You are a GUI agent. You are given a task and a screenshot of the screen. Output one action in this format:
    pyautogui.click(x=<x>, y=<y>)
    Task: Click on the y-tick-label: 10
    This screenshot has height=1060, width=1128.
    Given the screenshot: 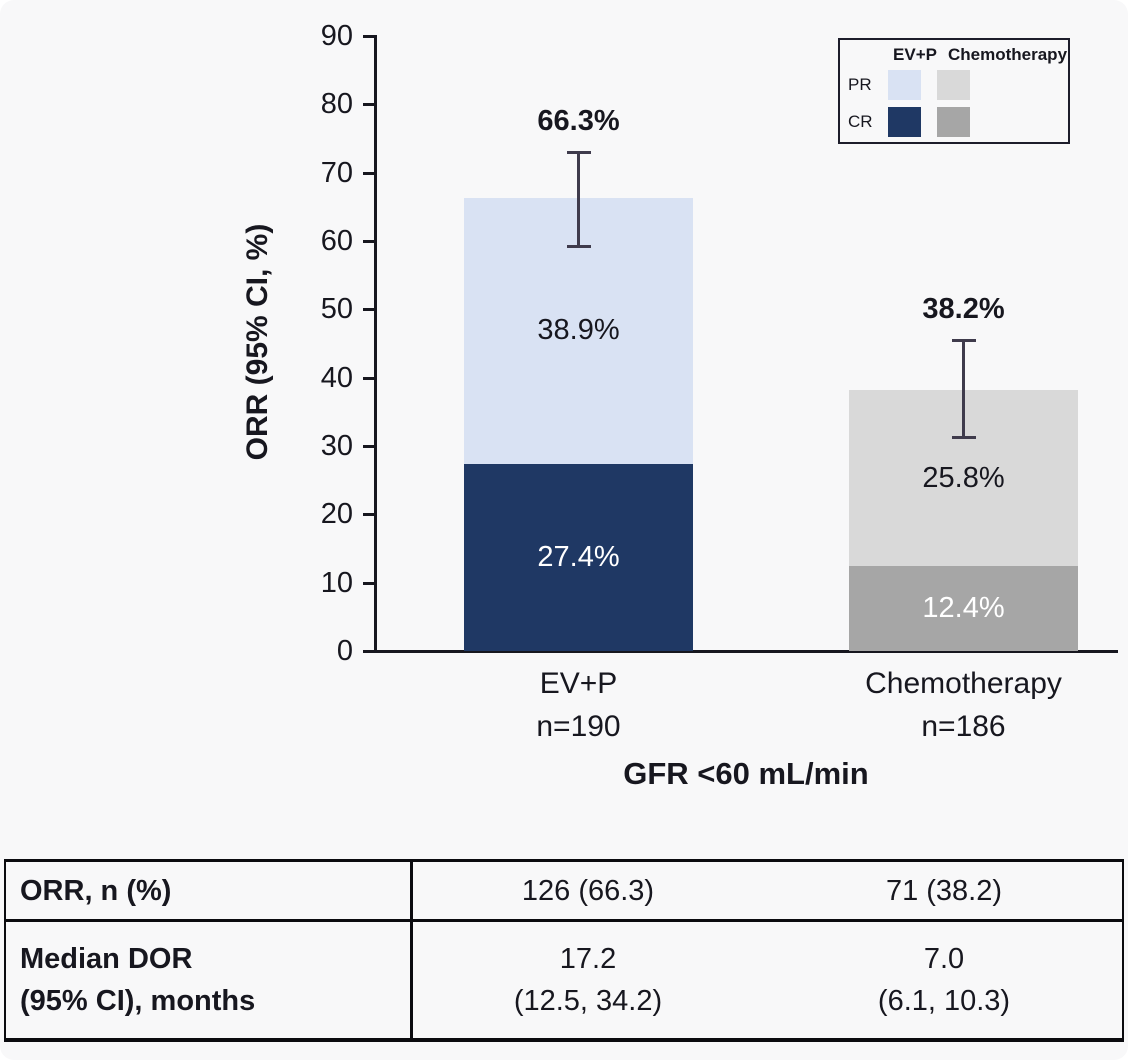 What is the action you would take?
    pyautogui.click(x=336, y=582)
    